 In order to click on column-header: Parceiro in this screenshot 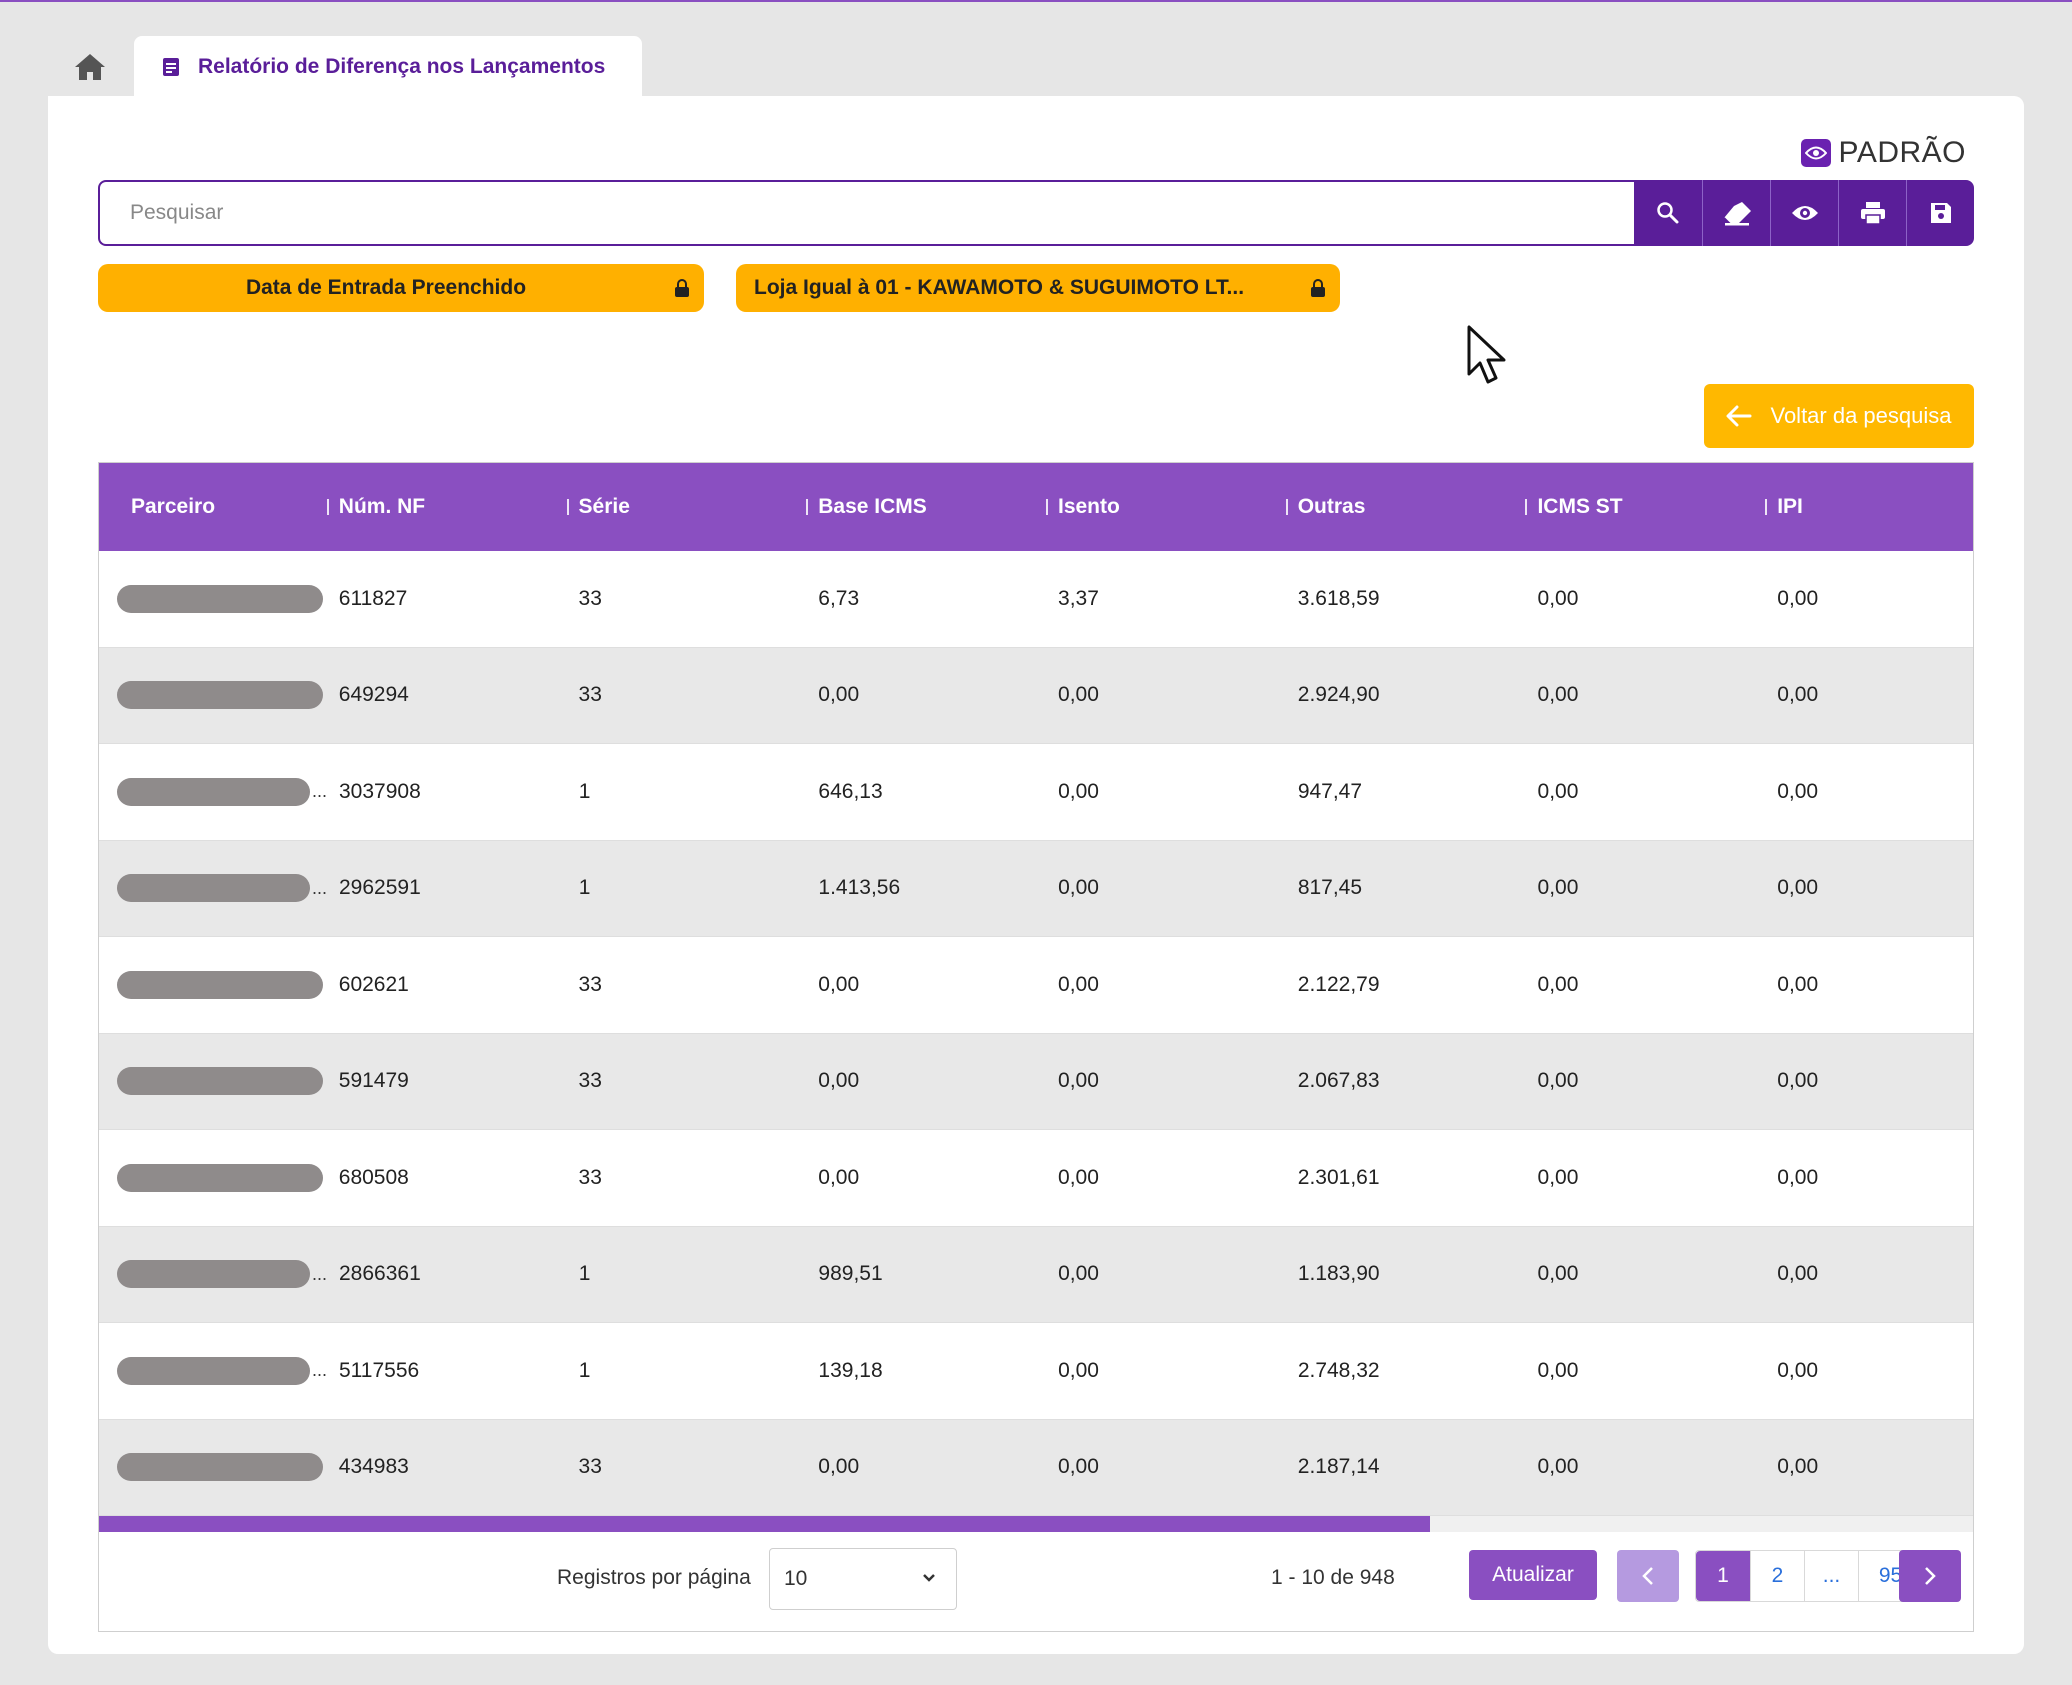, I will do `click(213, 507)`.